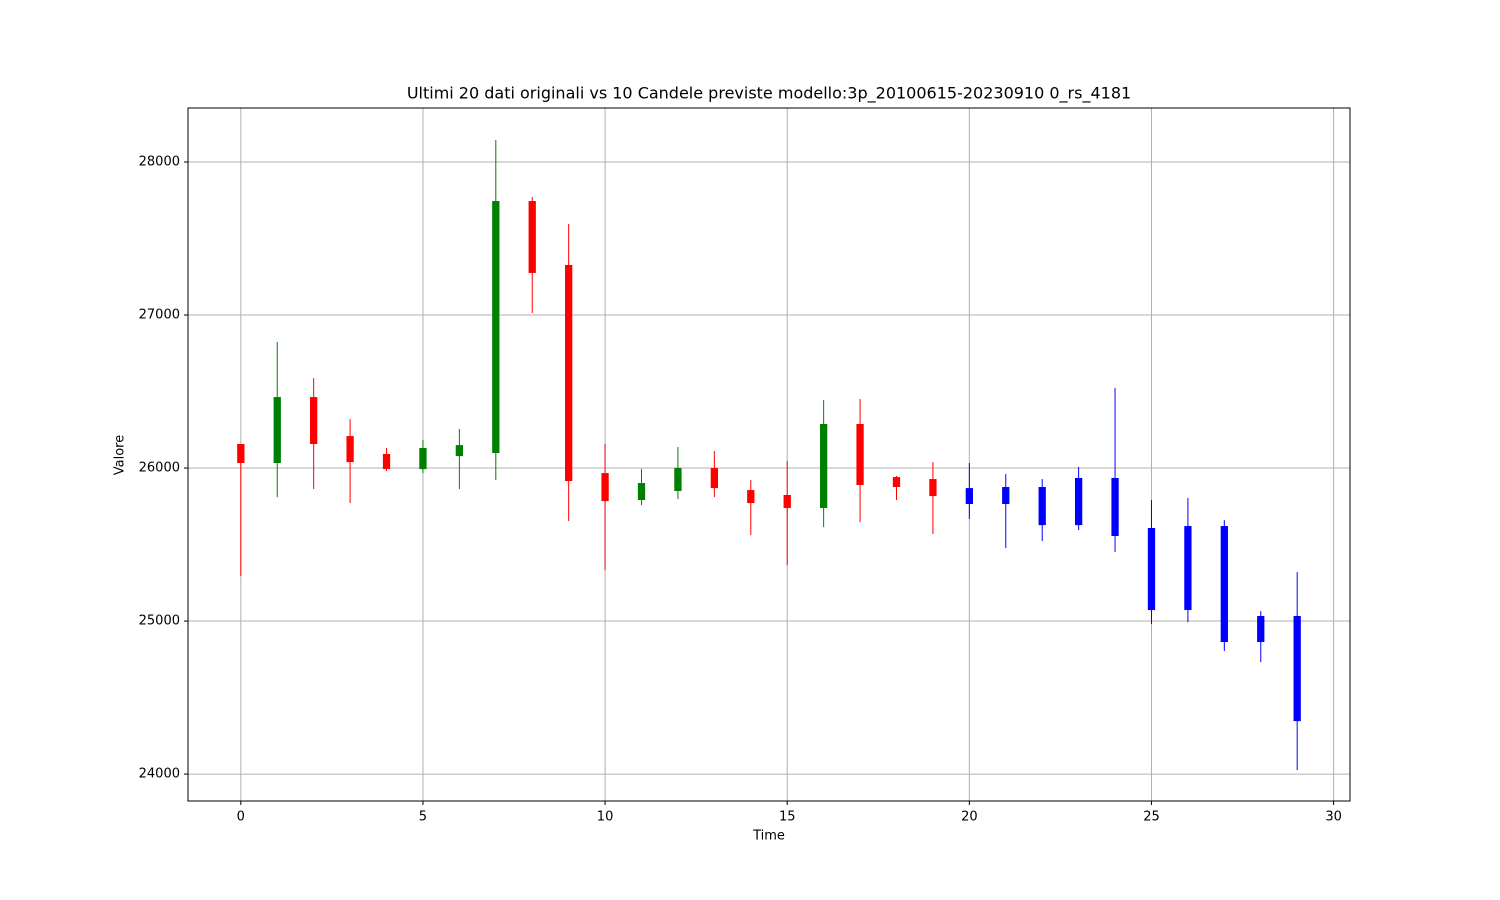  What do you see at coordinates (159, 468) in the screenshot?
I see `y-tick-label: 26000` at bounding box center [159, 468].